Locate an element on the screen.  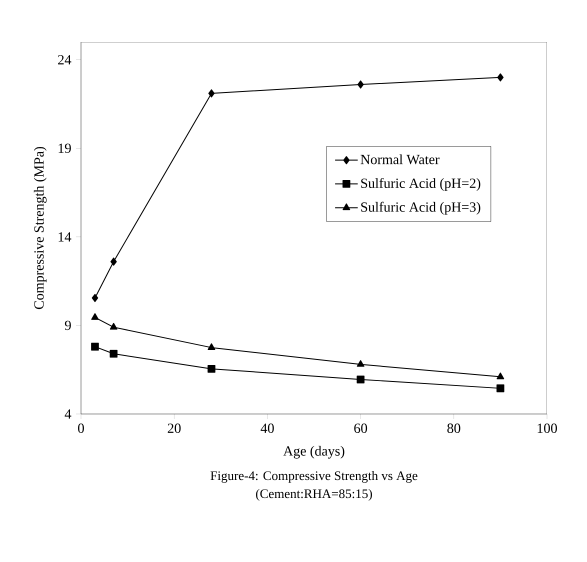
y-tick-label: 24 is located at coordinates (65, 59).